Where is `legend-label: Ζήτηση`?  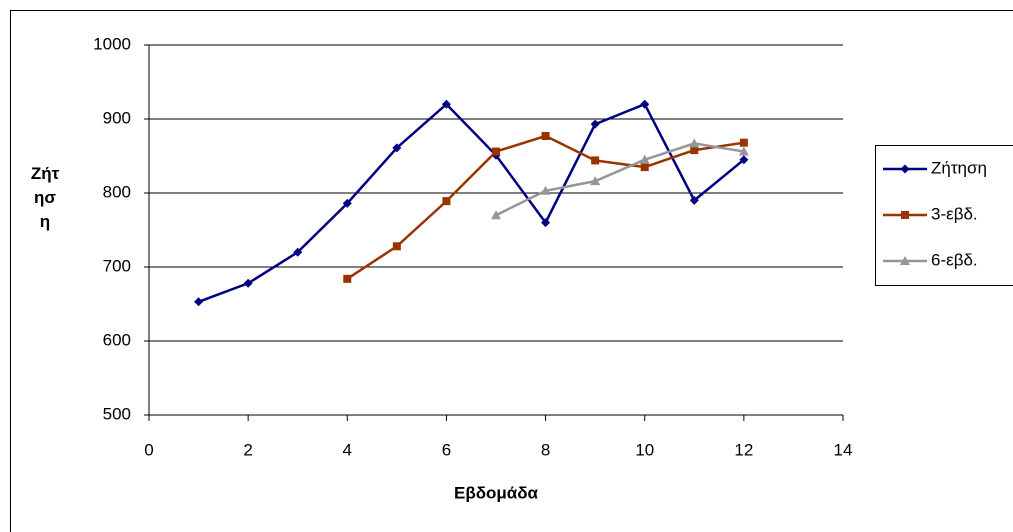 legend-label: Ζήτηση is located at coordinates (959, 167).